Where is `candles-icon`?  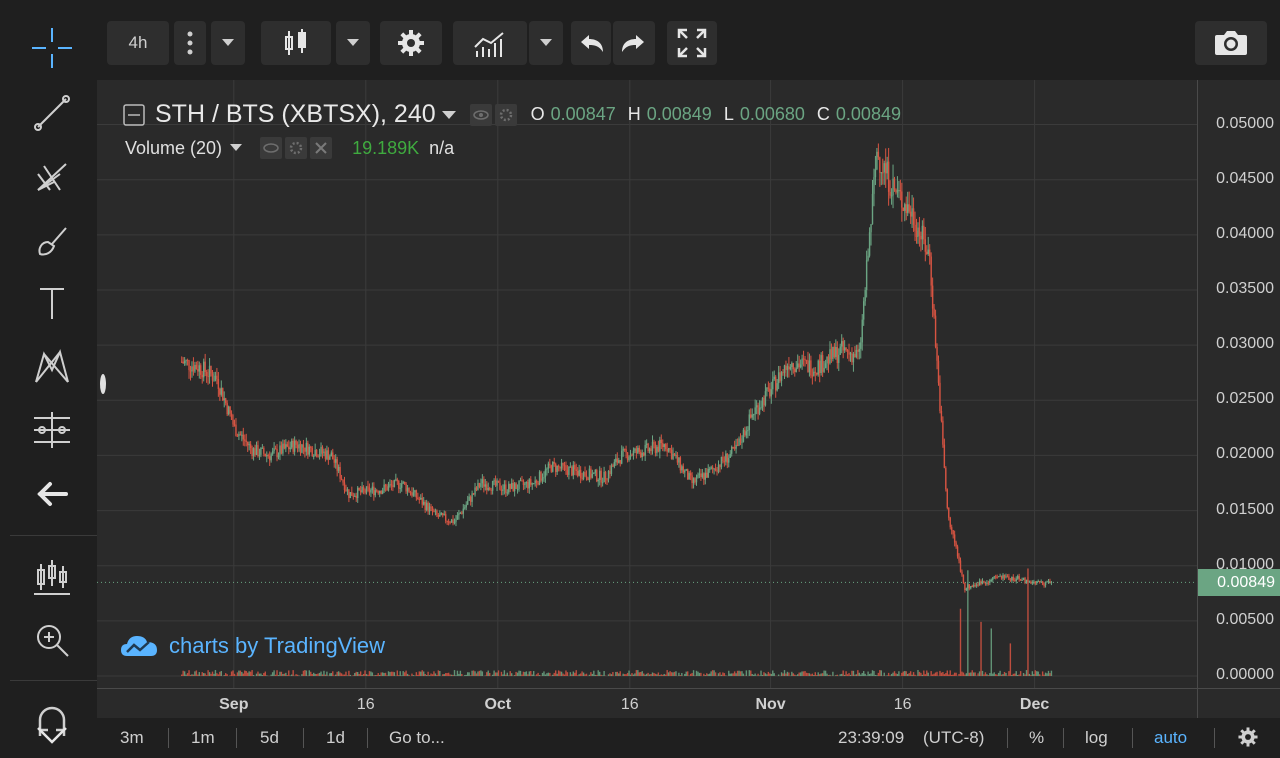
candles-icon is located at coordinates (52, 576).